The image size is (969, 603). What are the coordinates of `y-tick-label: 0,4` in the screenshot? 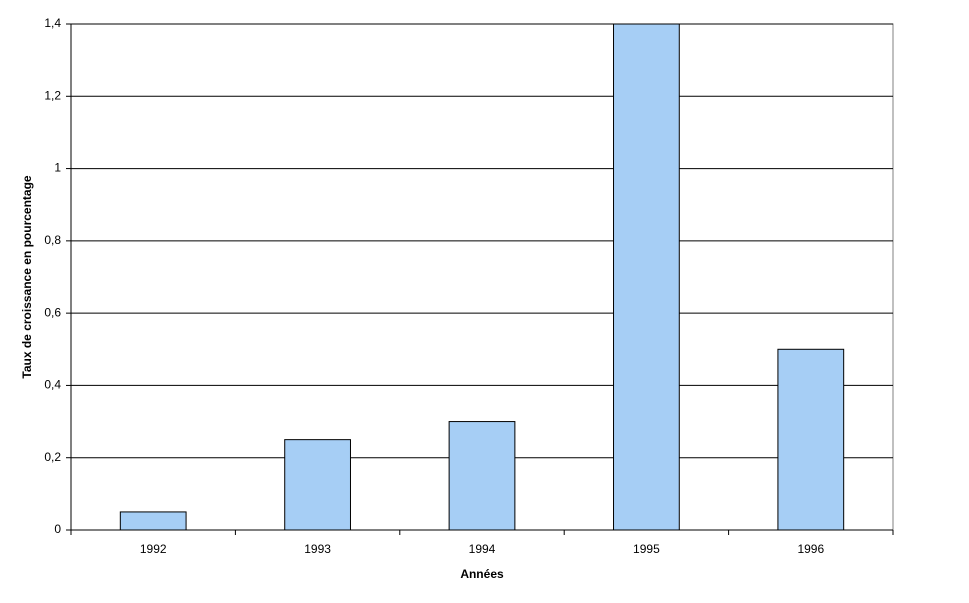 It's located at (52, 385).